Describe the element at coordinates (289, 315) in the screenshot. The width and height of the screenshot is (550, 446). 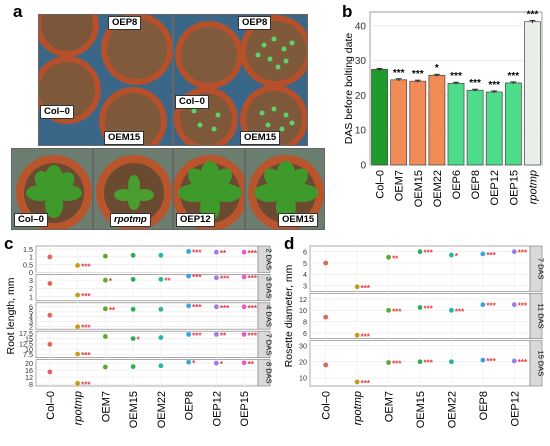
I see `y-axis-label: Rosette diameter, mm` at that location.